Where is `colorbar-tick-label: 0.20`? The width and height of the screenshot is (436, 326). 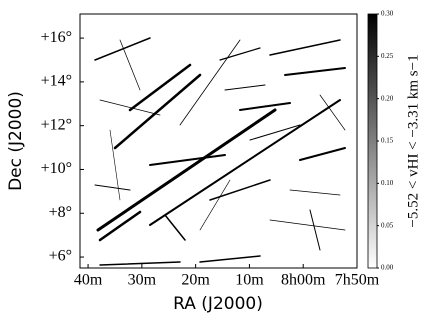 colorbar-tick-label: 0.20 is located at coordinates (387, 98).